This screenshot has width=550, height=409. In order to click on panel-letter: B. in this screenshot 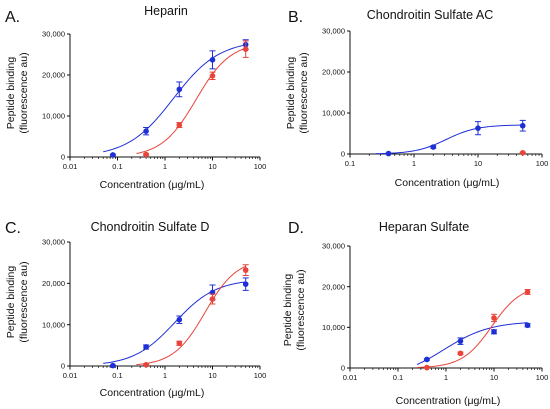, I will do `click(295, 17)`.